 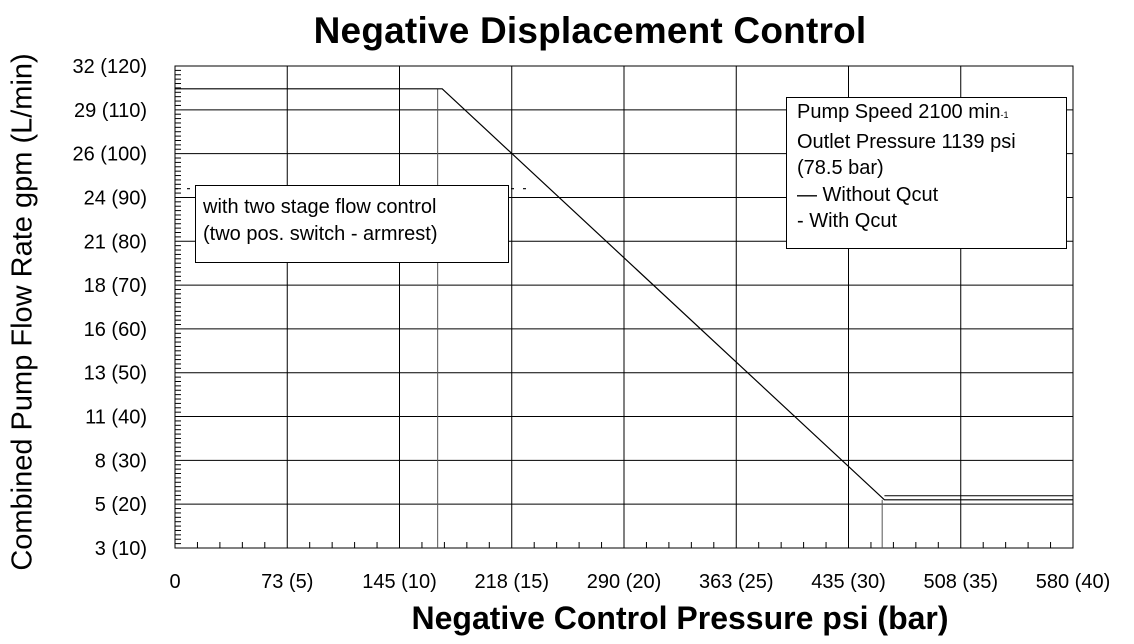 I want to click on chart-title: Negative Displacement Control, so click(x=590, y=30).